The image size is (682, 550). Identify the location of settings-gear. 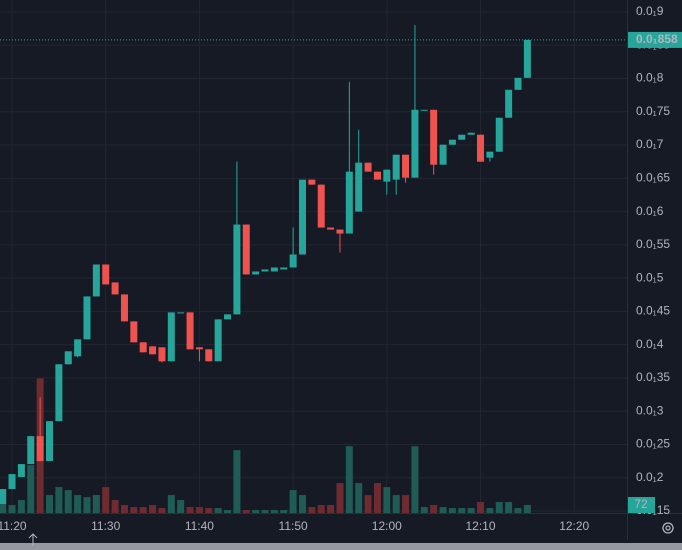
(668, 528).